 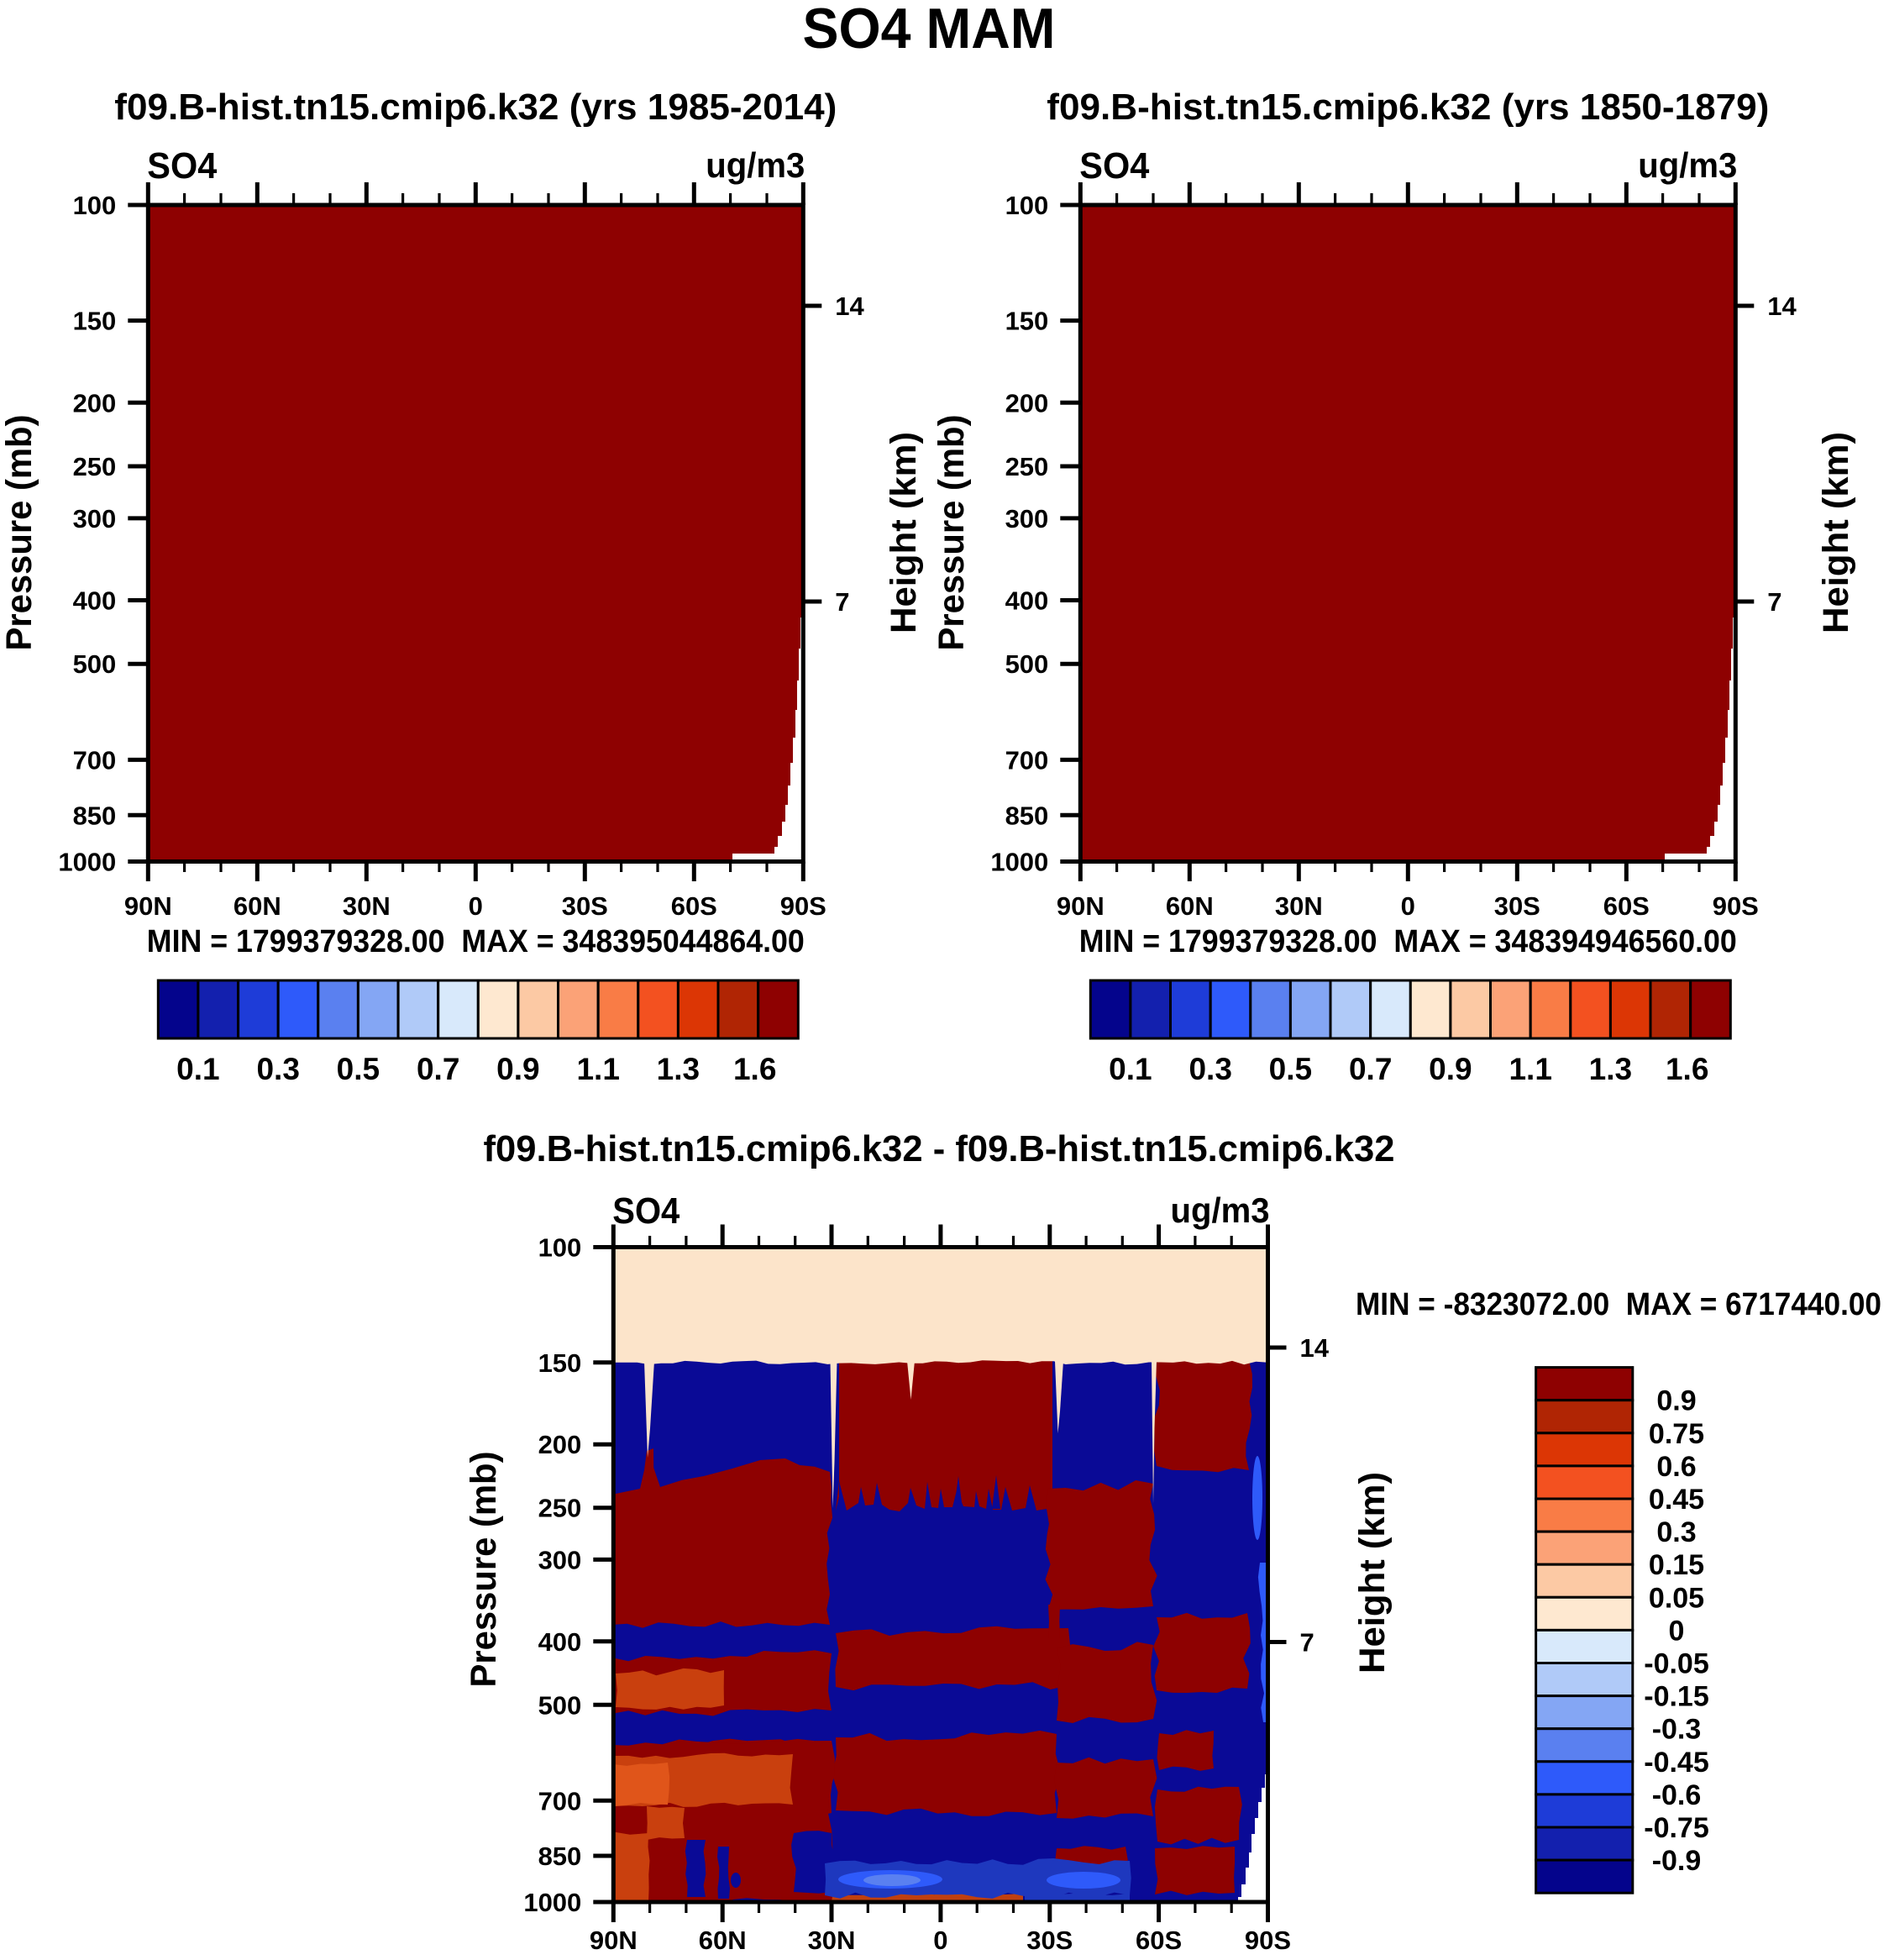 I want to click on svg-text: 0.15, so click(x=1676, y=1565).